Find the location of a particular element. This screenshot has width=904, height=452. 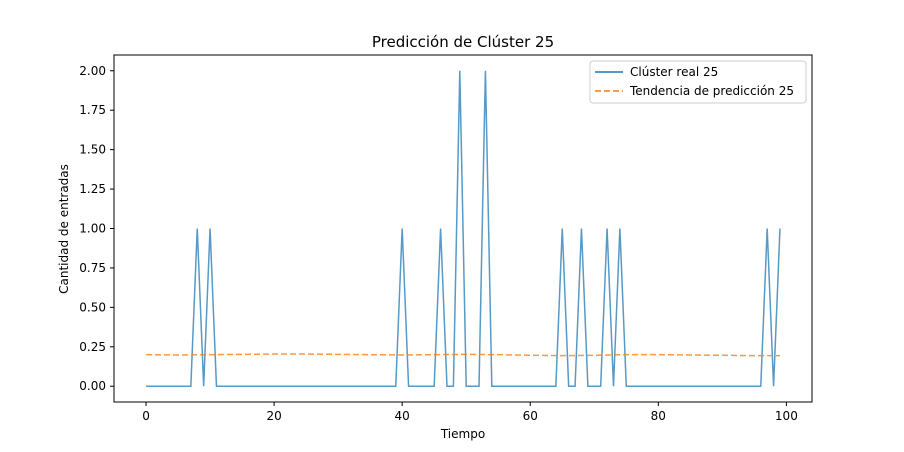

y-tick-label: 0.25 is located at coordinates (92, 347).